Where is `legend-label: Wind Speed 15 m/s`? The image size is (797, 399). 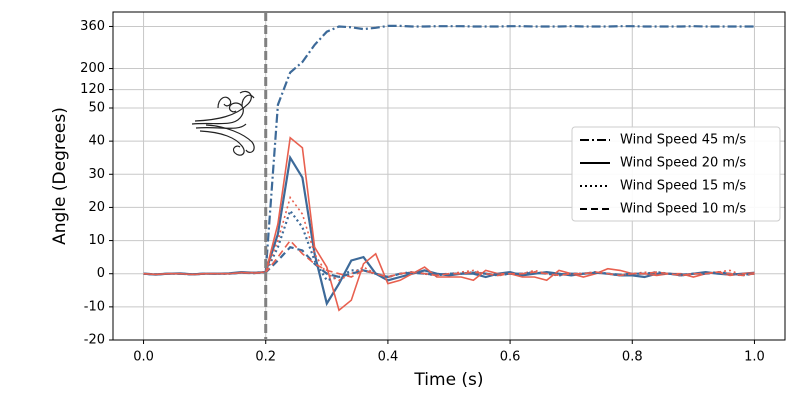 legend-label: Wind Speed 15 m/s is located at coordinates (683, 186).